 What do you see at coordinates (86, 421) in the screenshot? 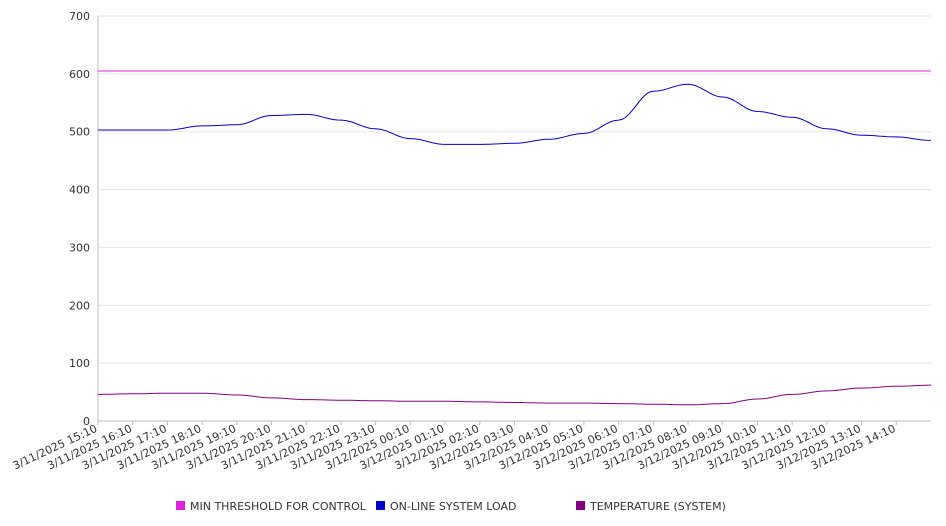
I see `y-tick-label: 0` at bounding box center [86, 421].